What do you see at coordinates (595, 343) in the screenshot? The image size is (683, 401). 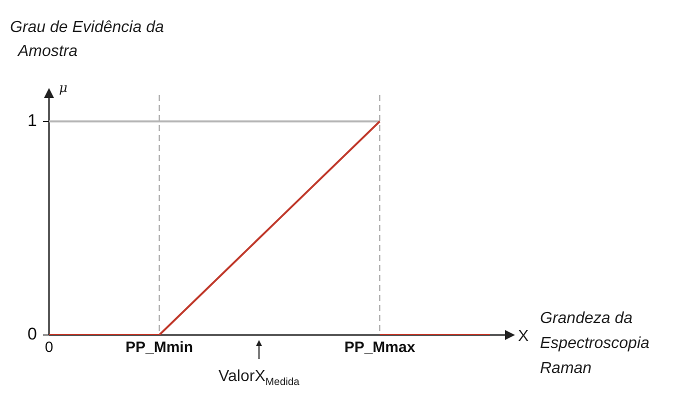 I see `text: Grandeza da Espectroscopia Raman` at bounding box center [595, 343].